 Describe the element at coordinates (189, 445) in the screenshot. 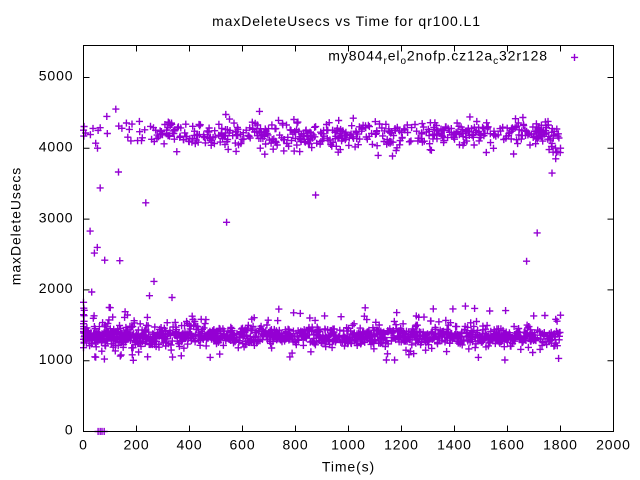

I see `svg-text: 400` at that location.